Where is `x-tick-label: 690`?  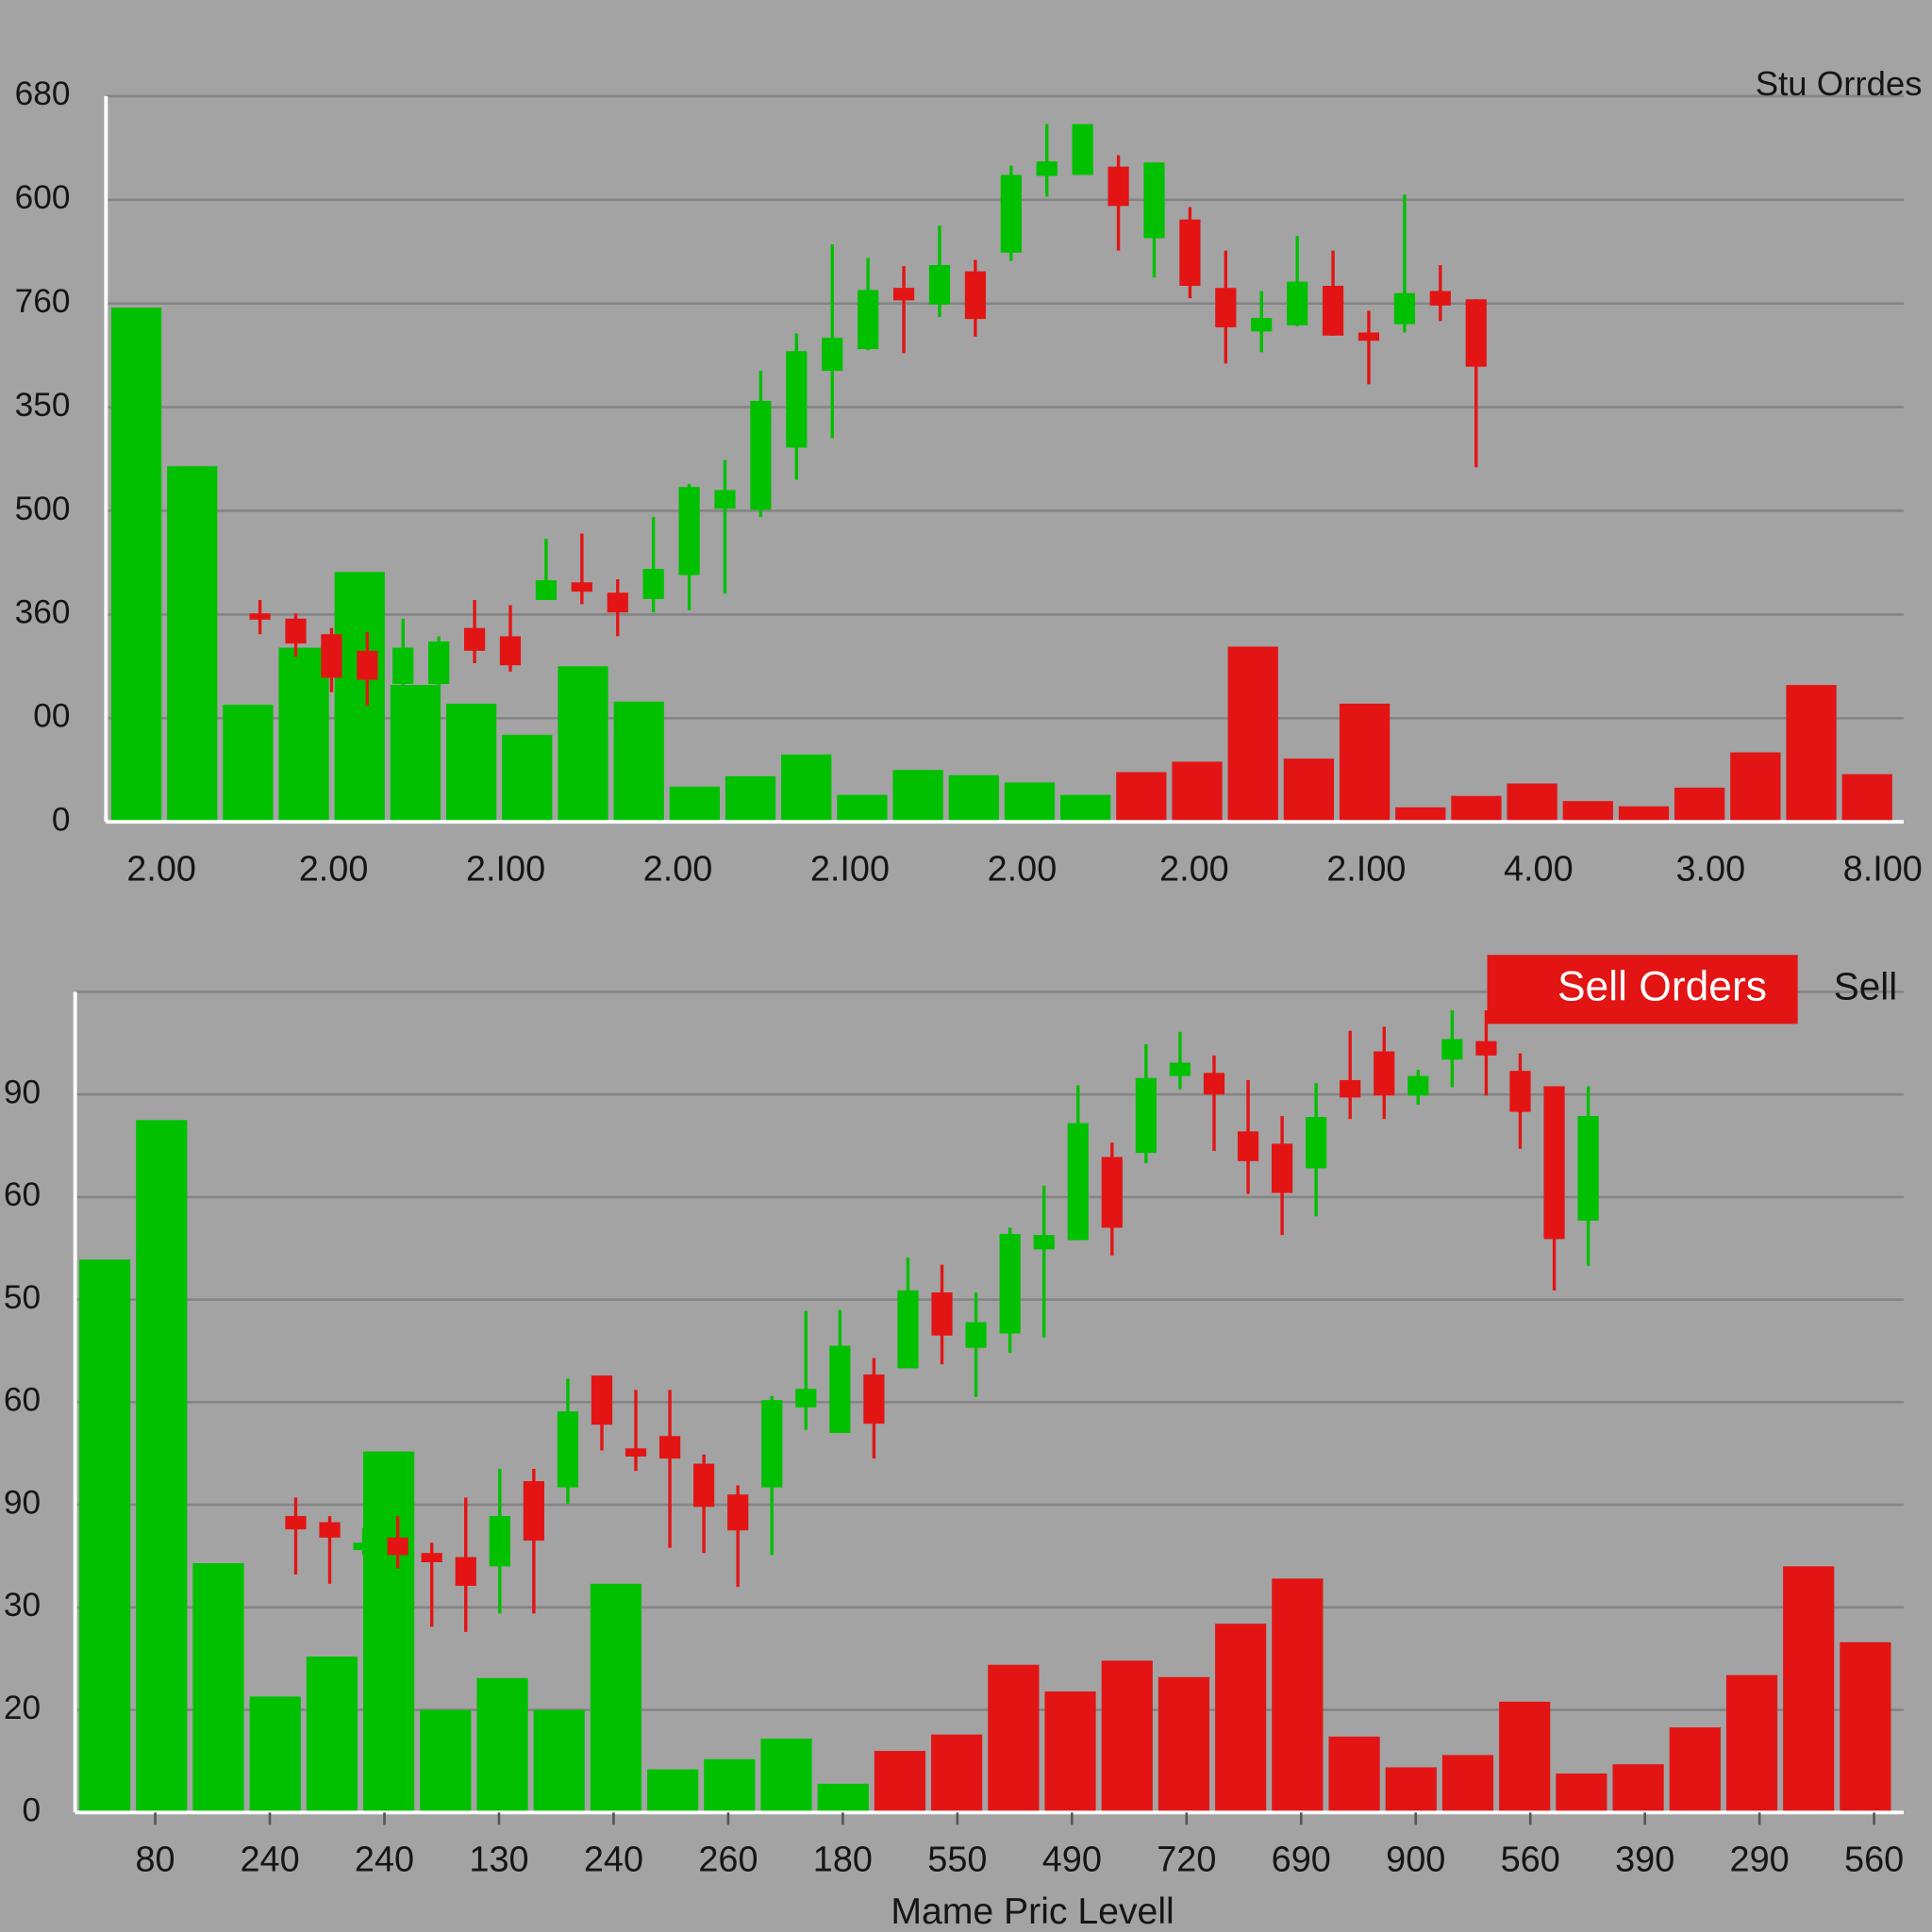 x-tick-label: 690 is located at coordinates (1302, 1860).